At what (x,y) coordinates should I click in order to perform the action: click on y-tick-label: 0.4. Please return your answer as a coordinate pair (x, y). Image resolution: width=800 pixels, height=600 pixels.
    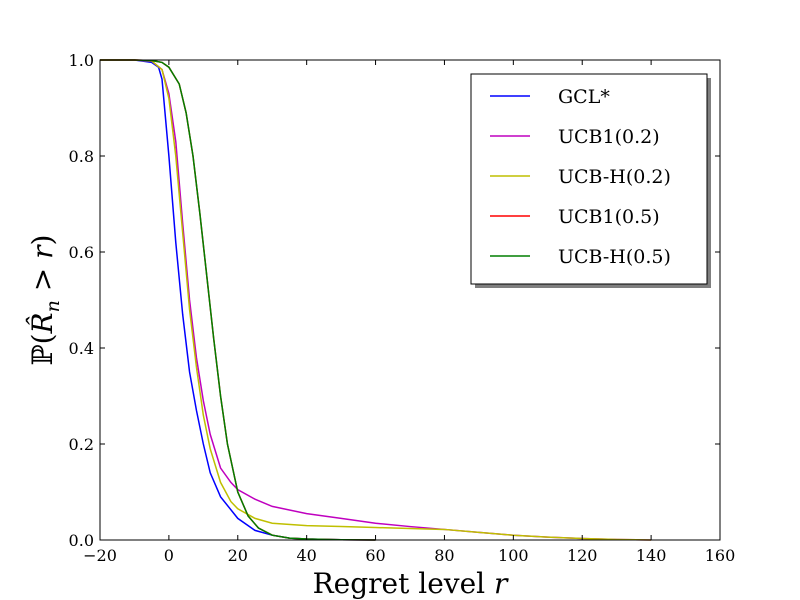
    Looking at the image, I should click on (81, 348).